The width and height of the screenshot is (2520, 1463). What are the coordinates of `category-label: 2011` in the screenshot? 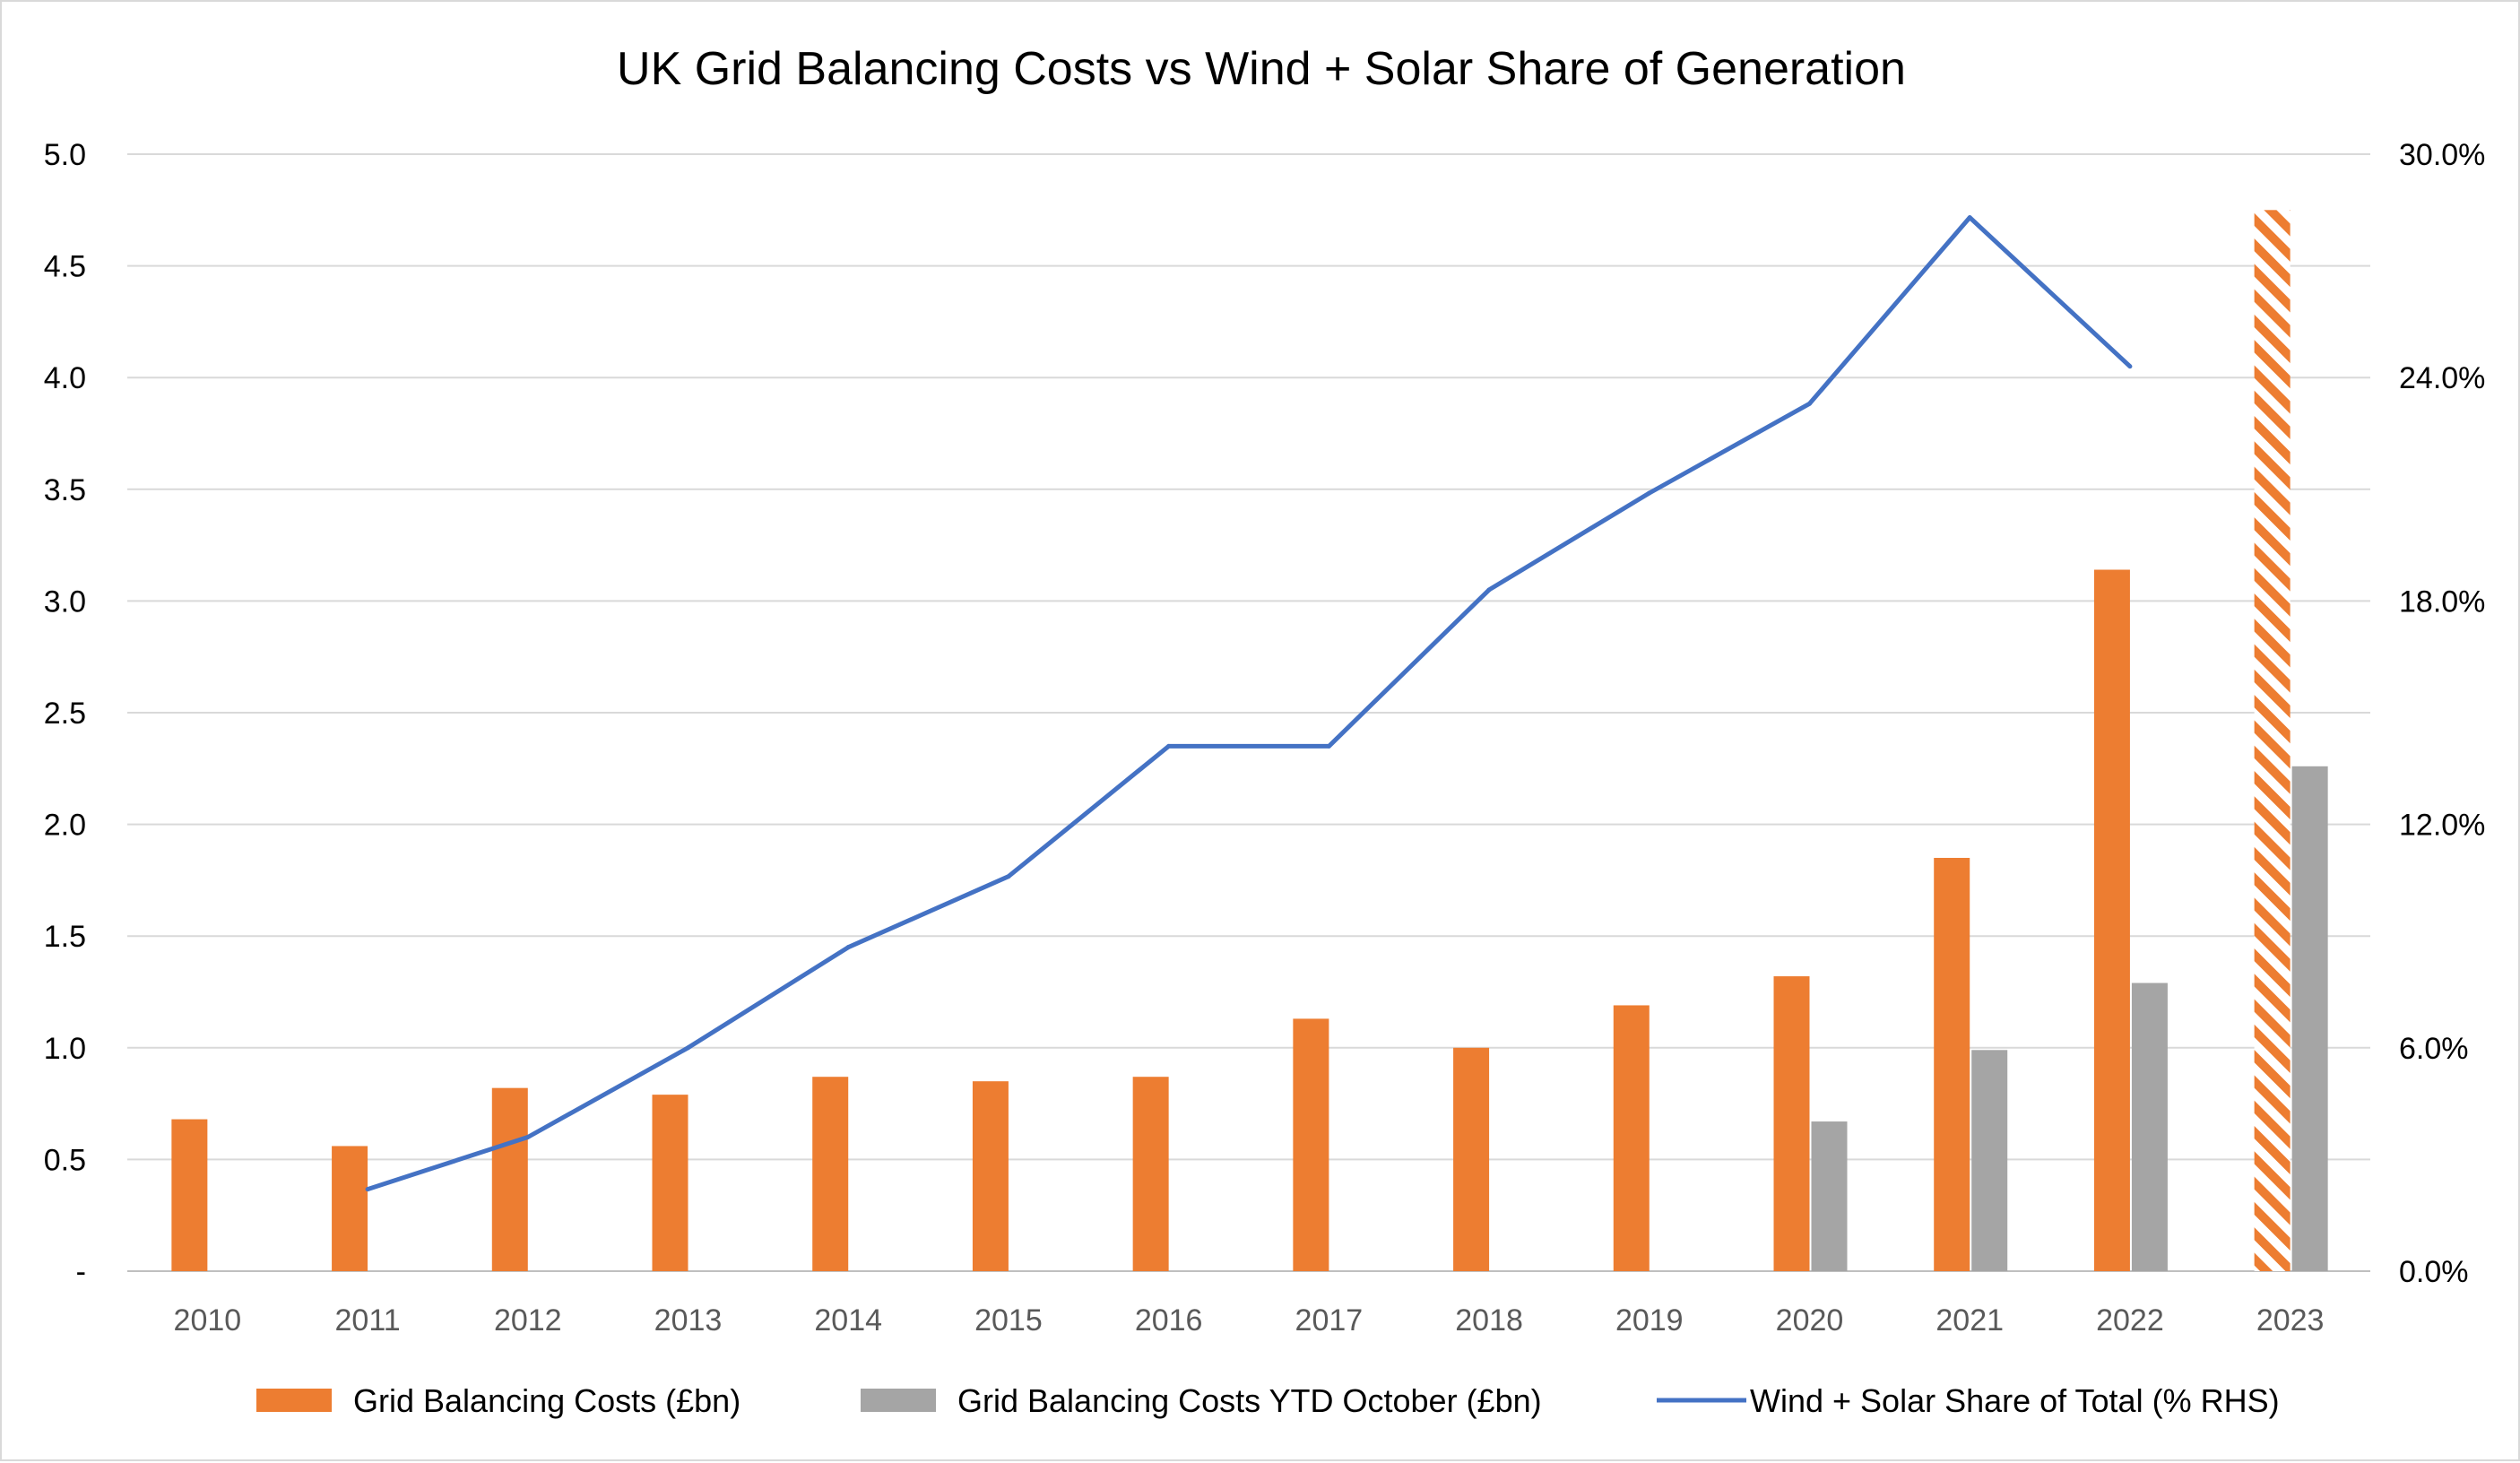 It's located at (368, 1320).